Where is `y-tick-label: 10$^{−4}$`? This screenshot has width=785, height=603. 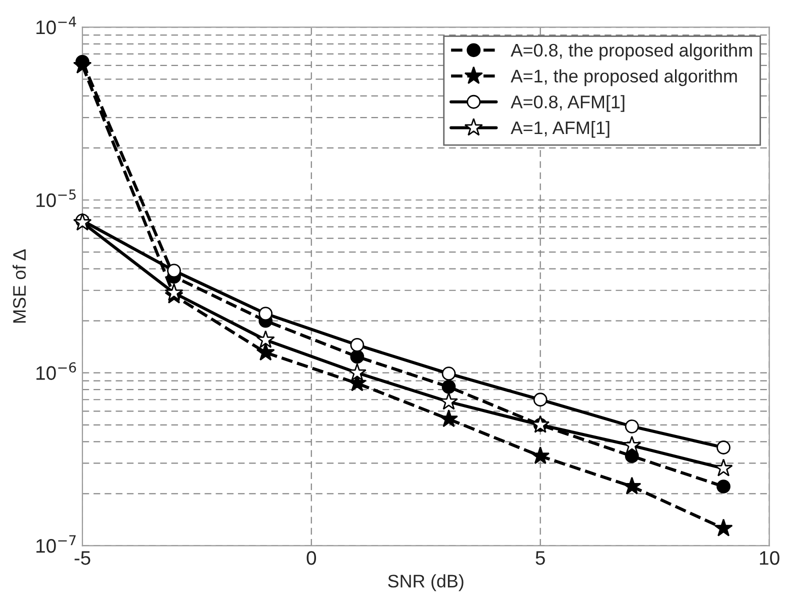 y-tick-label: 10$^{−4}$ is located at coordinates (56, 25).